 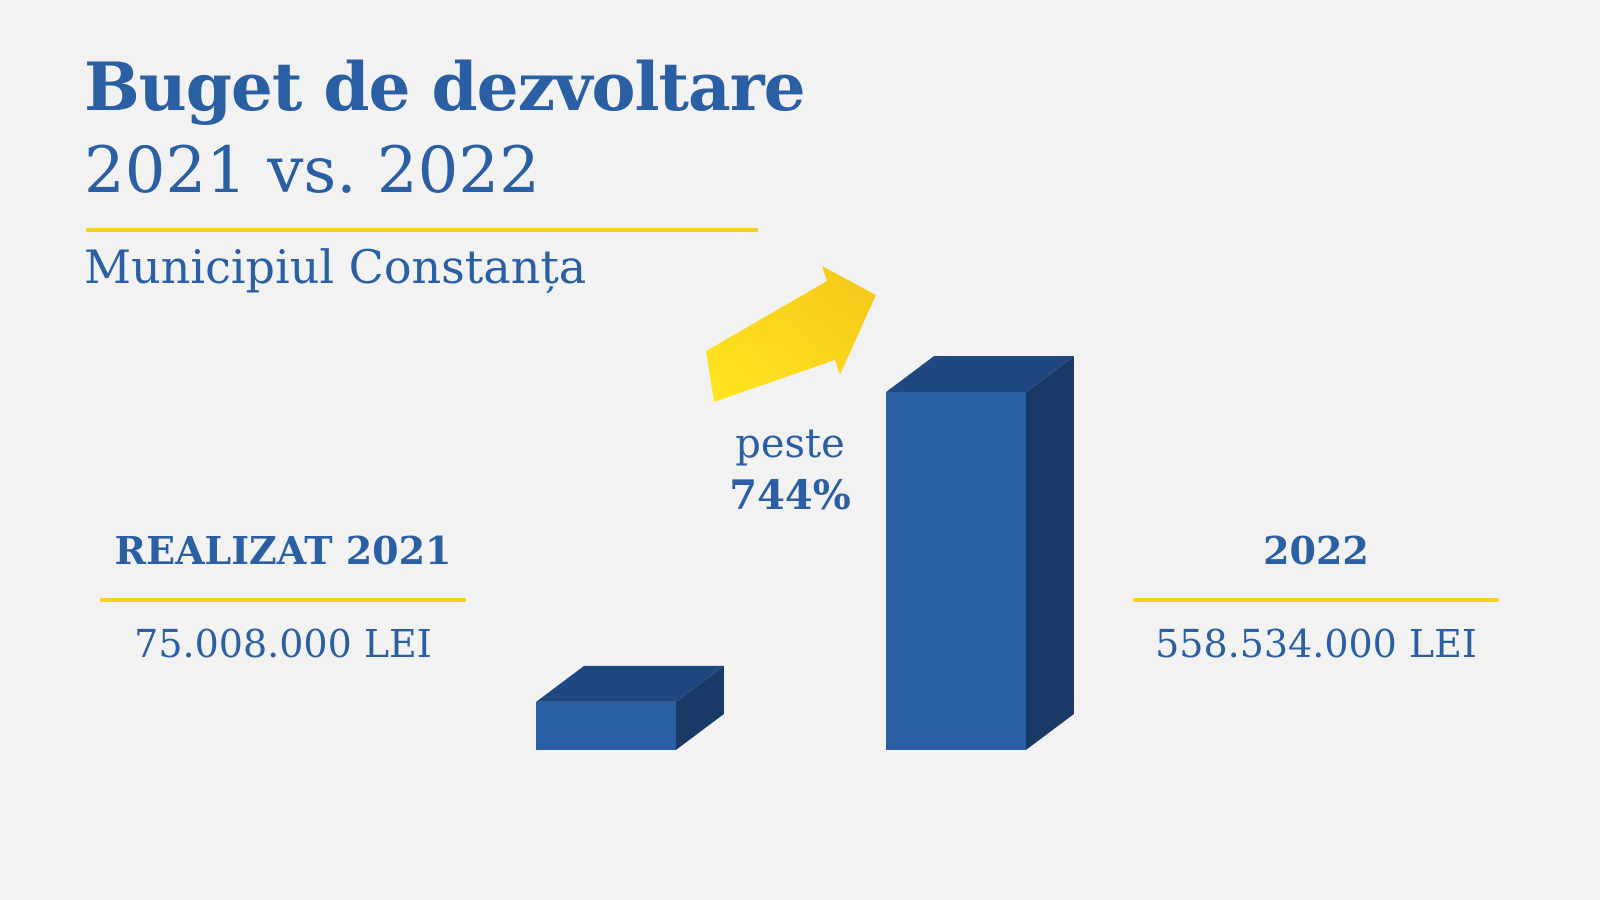 What do you see at coordinates (283, 644) in the screenshot?
I see `value-label-2021: 75.008.000 LEI` at bounding box center [283, 644].